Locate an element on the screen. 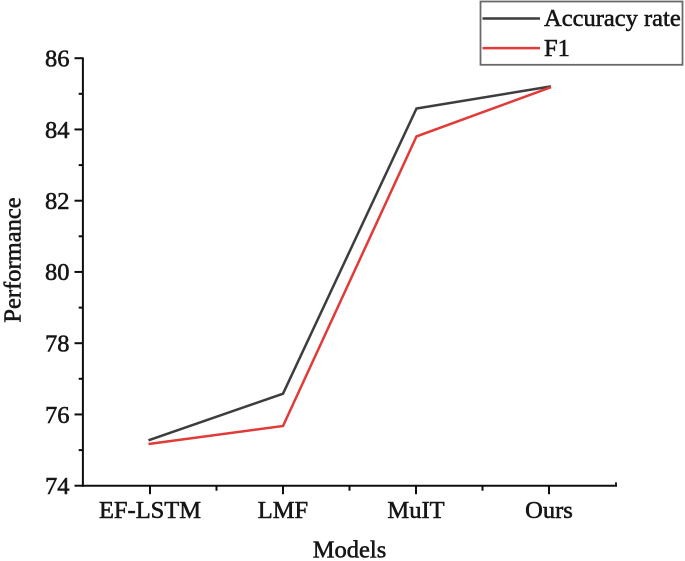 This screenshot has width=685, height=561. svg-text: 74 is located at coordinates (57, 486).